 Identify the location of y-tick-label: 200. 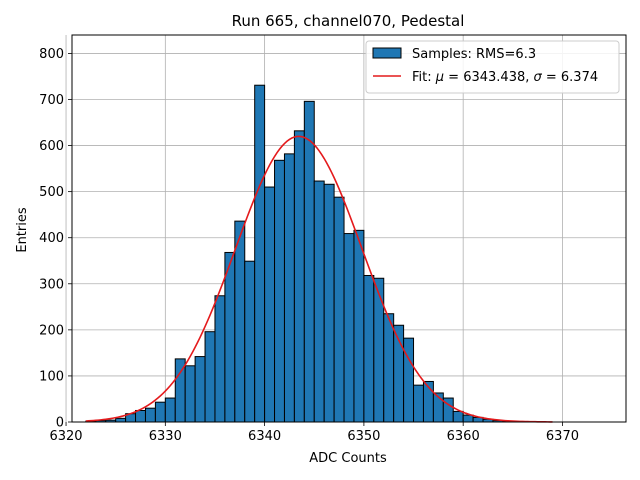
(51, 330).